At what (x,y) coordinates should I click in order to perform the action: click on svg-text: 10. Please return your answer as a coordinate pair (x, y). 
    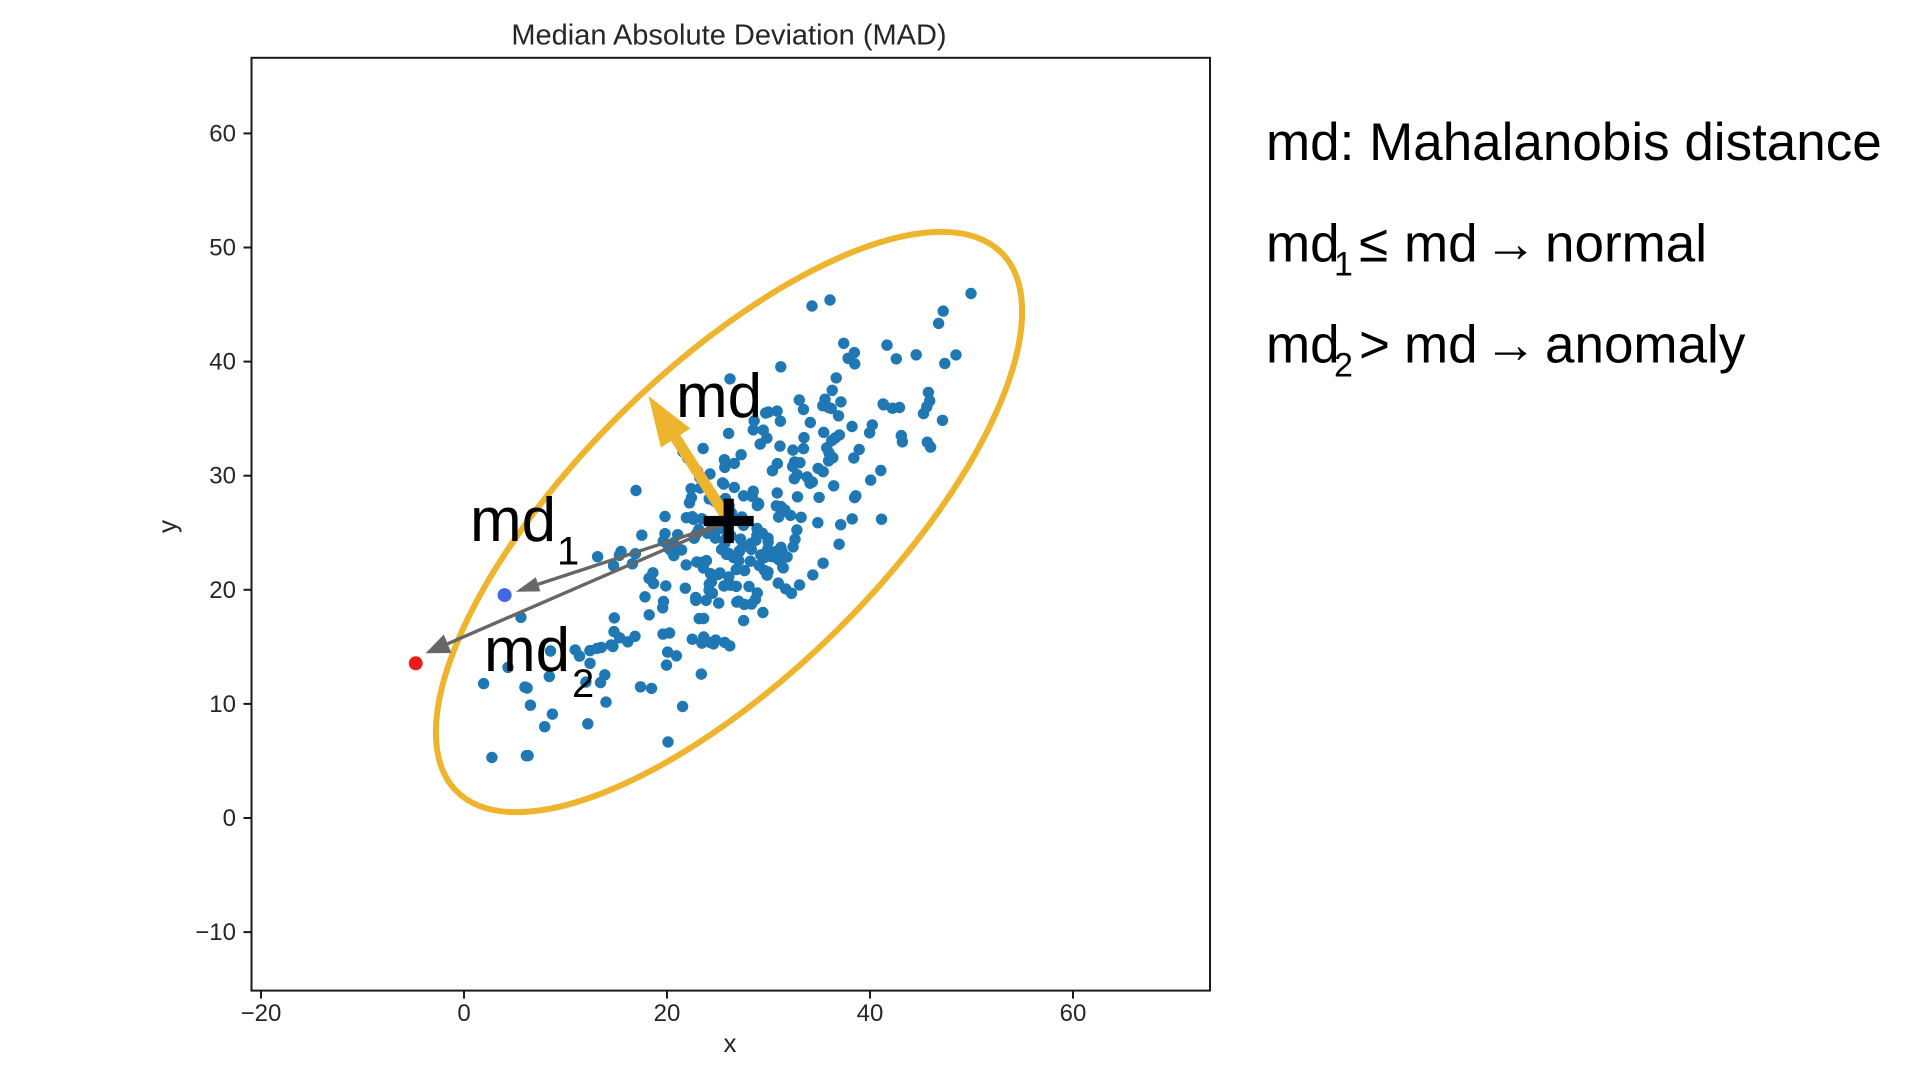
    Looking at the image, I should click on (222, 704).